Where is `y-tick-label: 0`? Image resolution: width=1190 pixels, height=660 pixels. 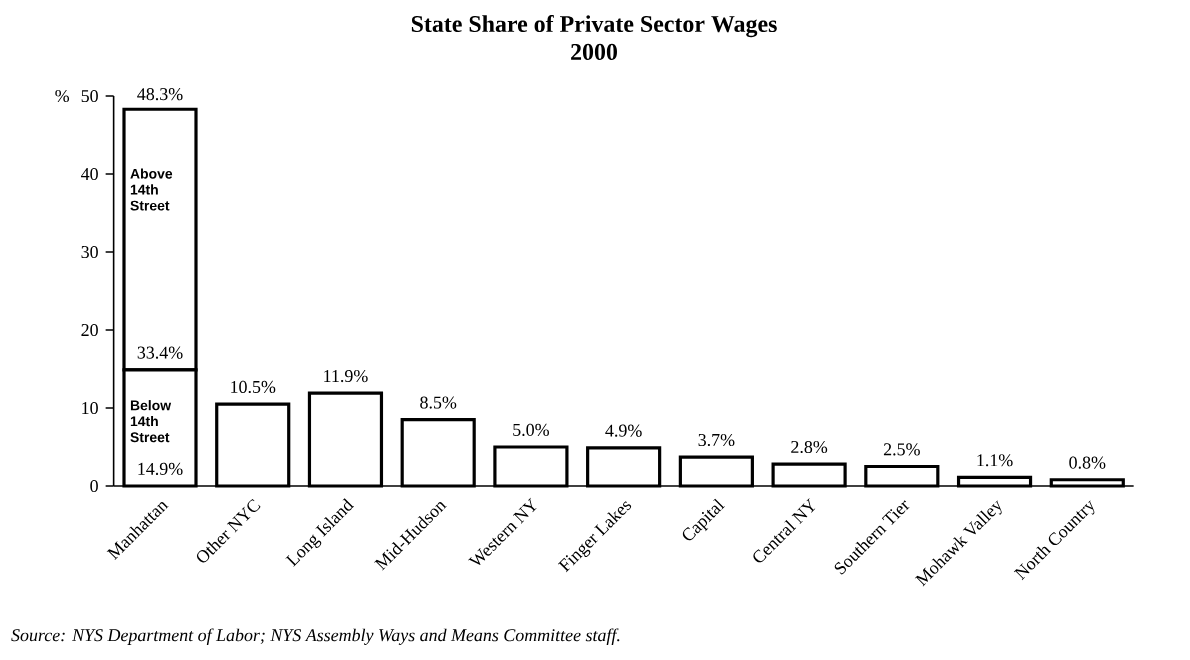 y-tick-label: 0 is located at coordinates (94, 486).